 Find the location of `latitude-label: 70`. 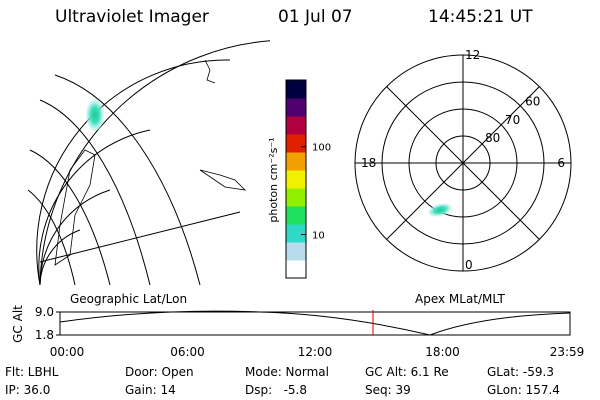

latitude-label: 70 is located at coordinates (512, 120).